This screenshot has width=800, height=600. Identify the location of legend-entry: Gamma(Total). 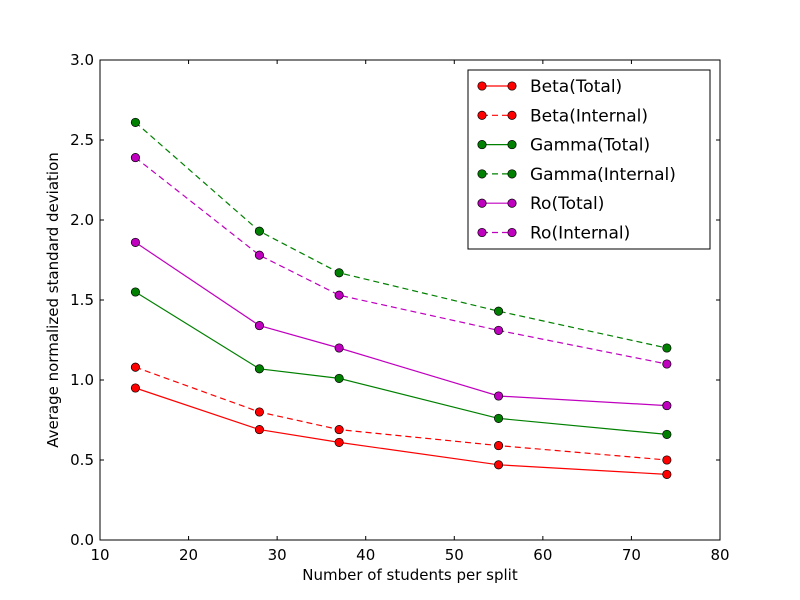
(563, 146).